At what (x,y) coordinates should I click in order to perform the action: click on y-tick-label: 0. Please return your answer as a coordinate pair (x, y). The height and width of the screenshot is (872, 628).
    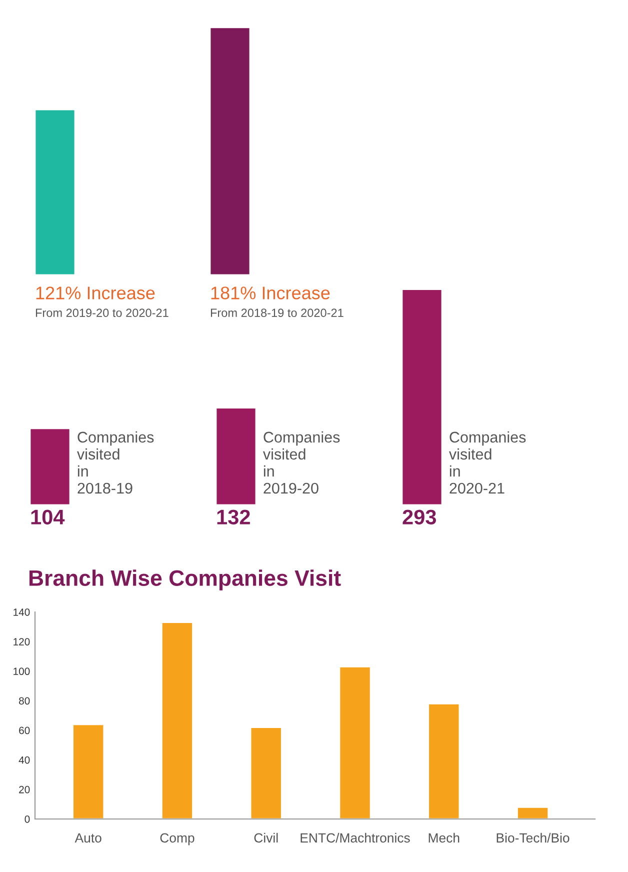
    Looking at the image, I should click on (27, 819).